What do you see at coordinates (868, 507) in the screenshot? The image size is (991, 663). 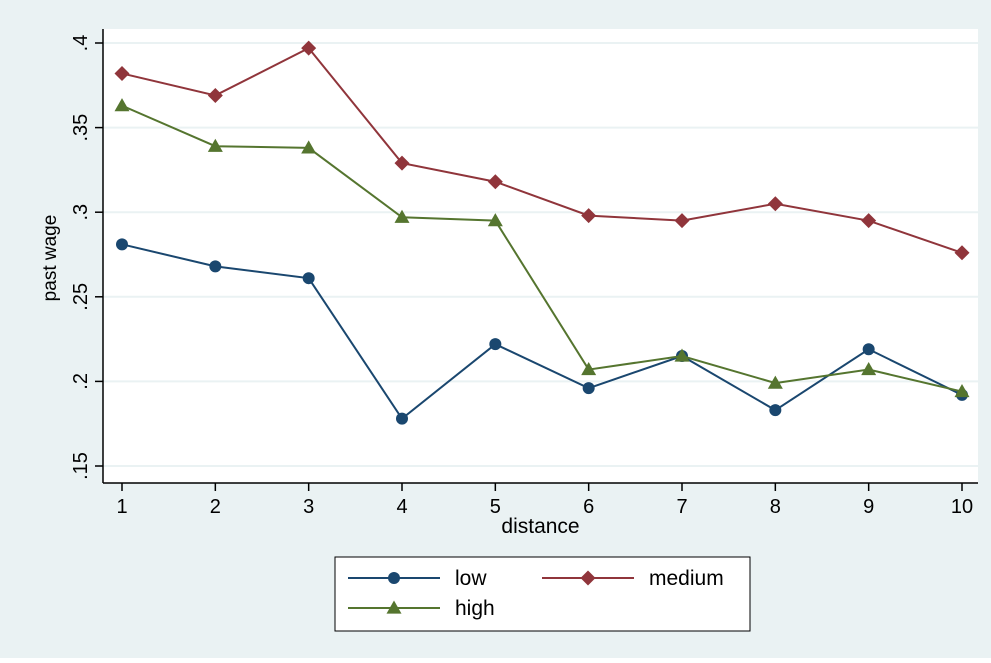 I see `x-tick-label: 9` at bounding box center [868, 507].